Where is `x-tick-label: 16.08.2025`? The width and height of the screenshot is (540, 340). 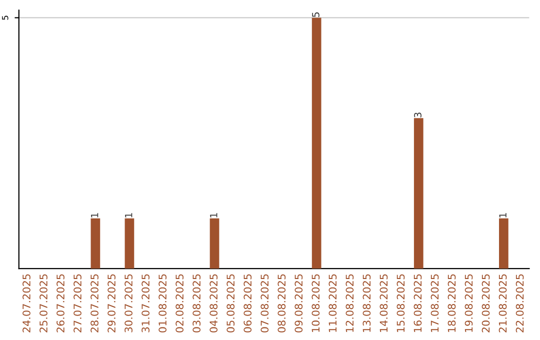
x-tick-label: 16.08.2025 is located at coordinates (418, 303).